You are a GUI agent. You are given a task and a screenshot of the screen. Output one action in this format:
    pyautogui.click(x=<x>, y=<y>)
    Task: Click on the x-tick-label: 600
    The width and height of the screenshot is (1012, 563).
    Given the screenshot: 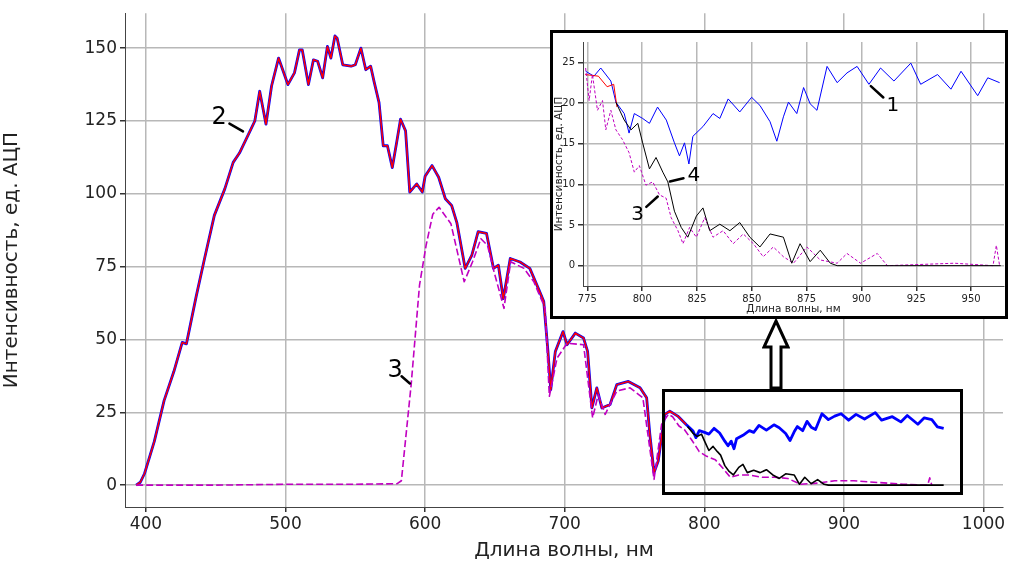 What is the action you would take?
    pyautogui.click(x=425, y=522)
    